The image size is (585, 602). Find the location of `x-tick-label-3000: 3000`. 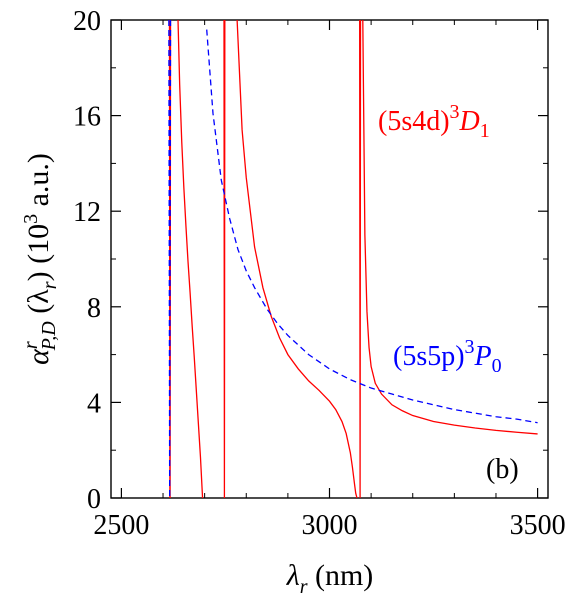

x-tick-label-3000: 3000 is located at coordinates (330, 525).